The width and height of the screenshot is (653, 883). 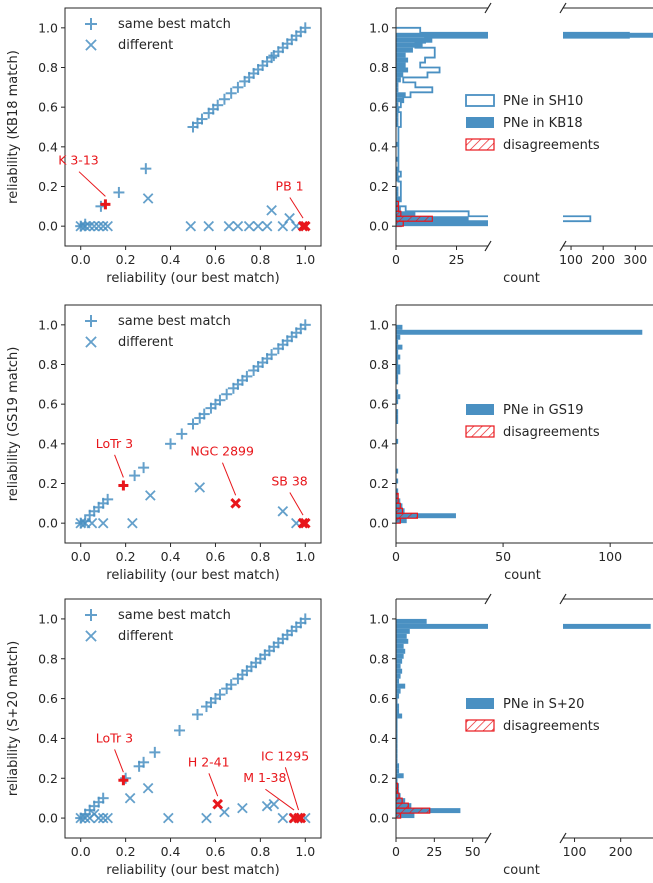 What do you see at coordinates (81, 523) in the screenshot?
I see `scatter2-s1-point-0-b` at bounding box center [81, 523].